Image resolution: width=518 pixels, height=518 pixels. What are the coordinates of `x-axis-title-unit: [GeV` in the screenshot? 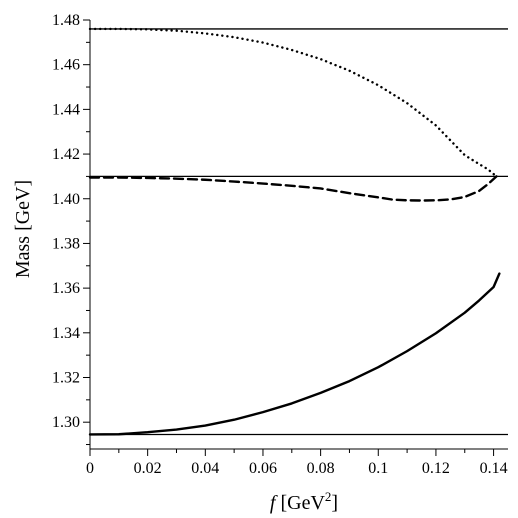 It's located at (300, 503).